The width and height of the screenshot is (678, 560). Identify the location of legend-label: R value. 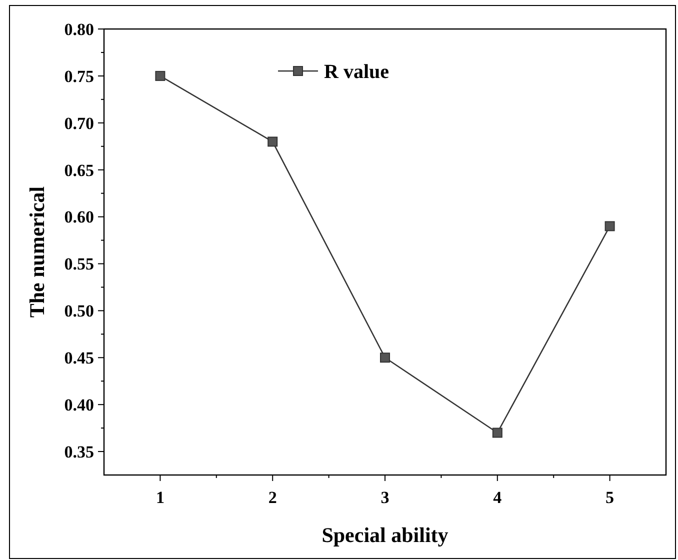
(357, 72).